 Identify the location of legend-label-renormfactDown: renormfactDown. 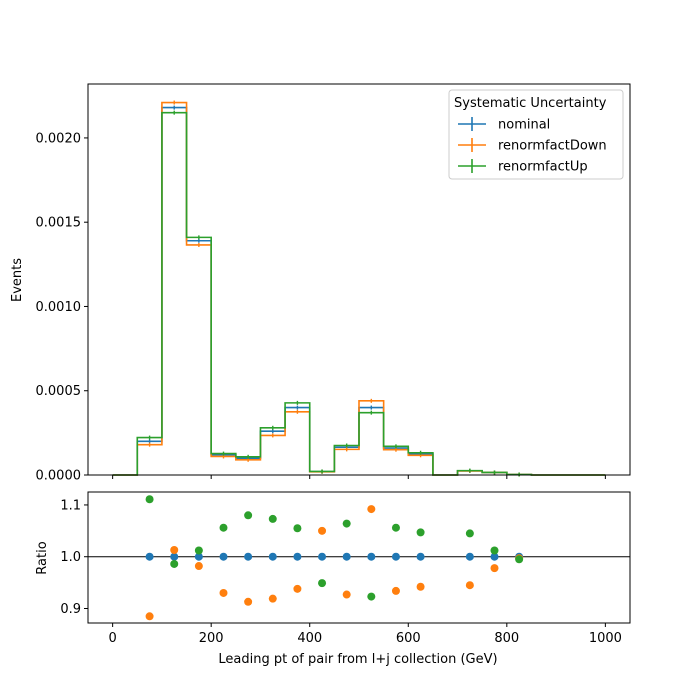
(552, 146).